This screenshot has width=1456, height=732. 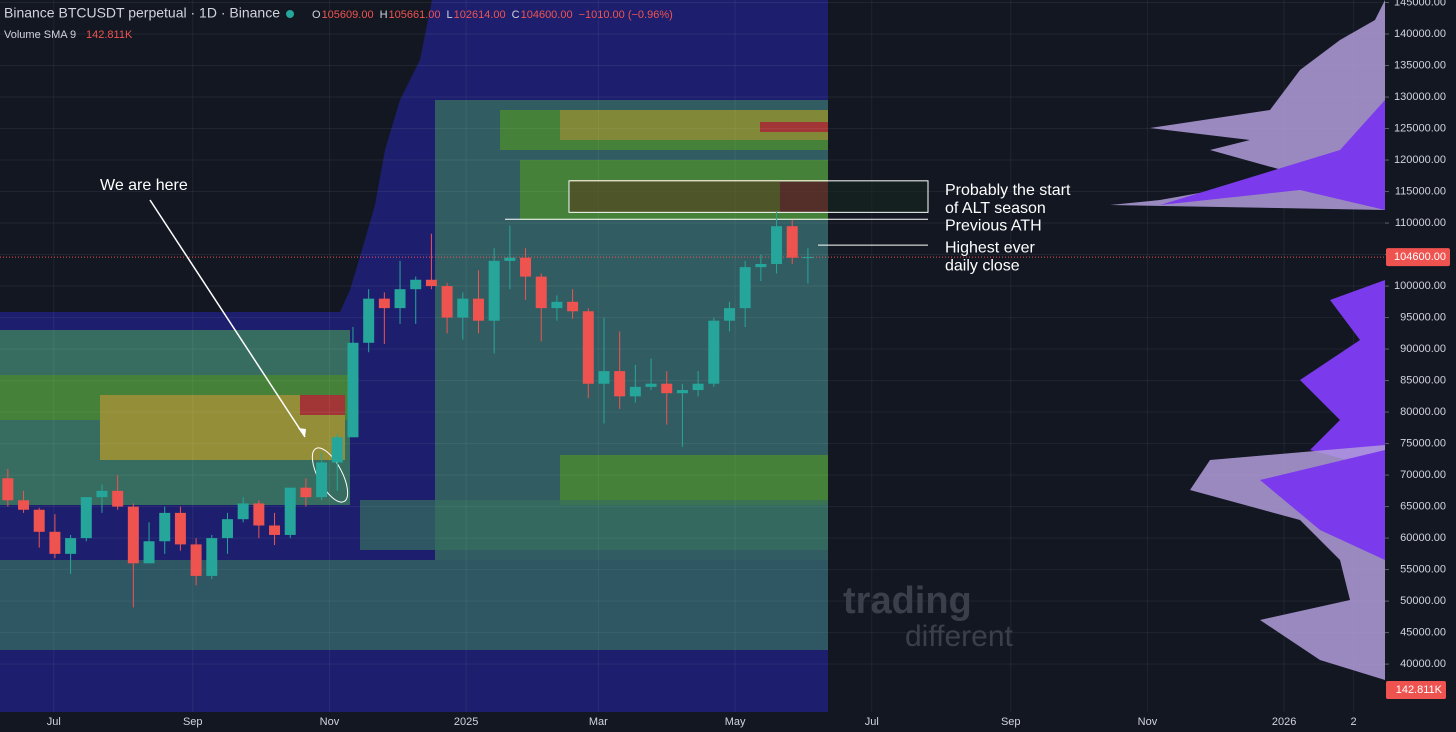 What do you see at coordinates (1423, 664) in the screenshot?
I see `y-tick-label: 40000.00` at bounding box center [1423, 664].